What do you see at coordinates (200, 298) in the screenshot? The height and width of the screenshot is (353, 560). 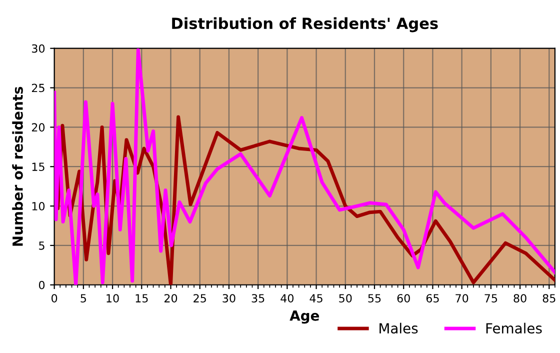 I see `x-tick-label: 25` at bounding box center [200, 298].